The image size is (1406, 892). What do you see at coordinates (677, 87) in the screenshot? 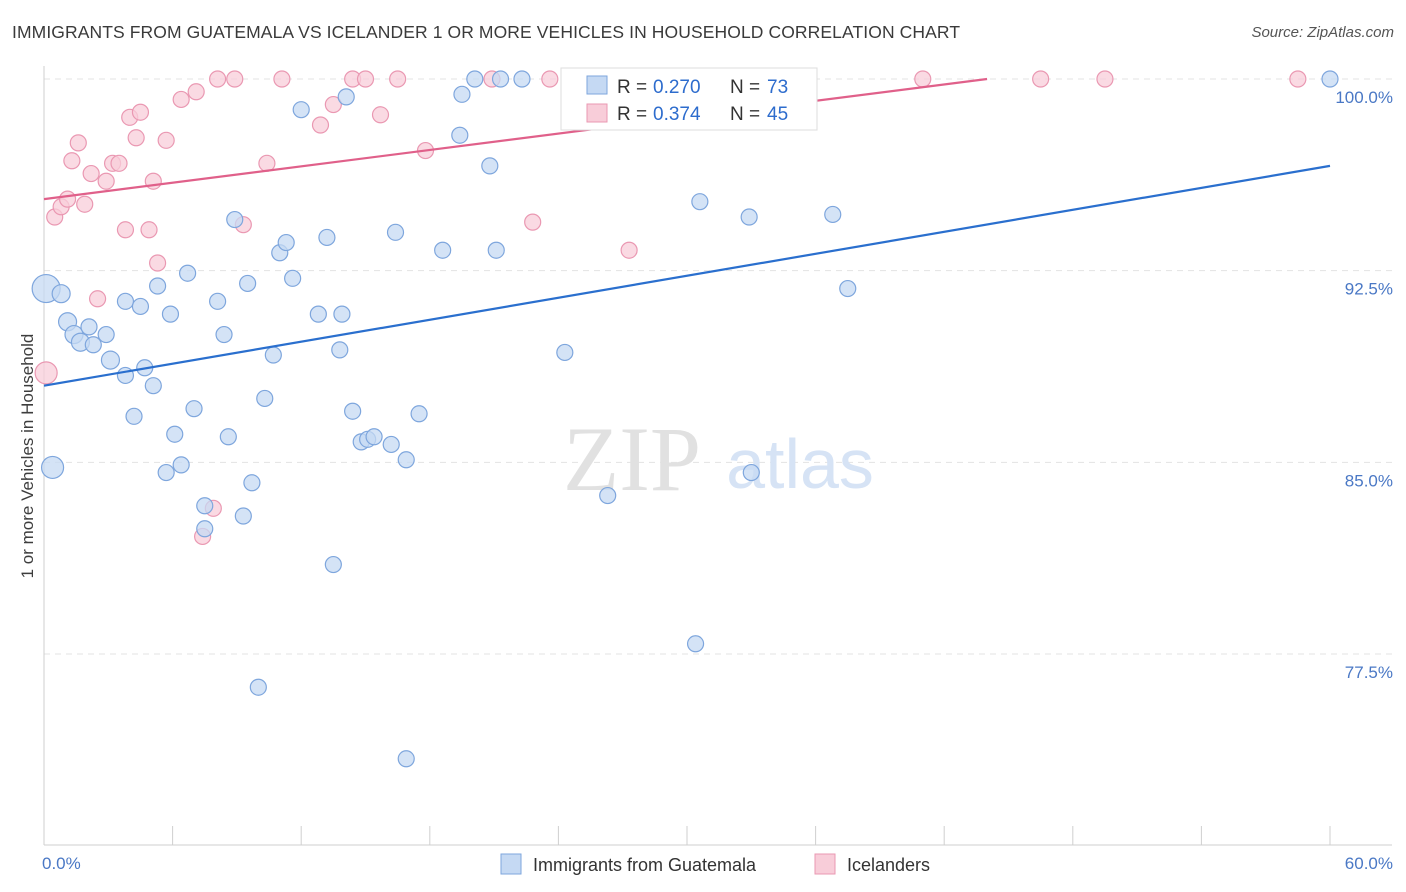
I see `legend-r-value-blue: 0.270` at bounding box center [677, 87].